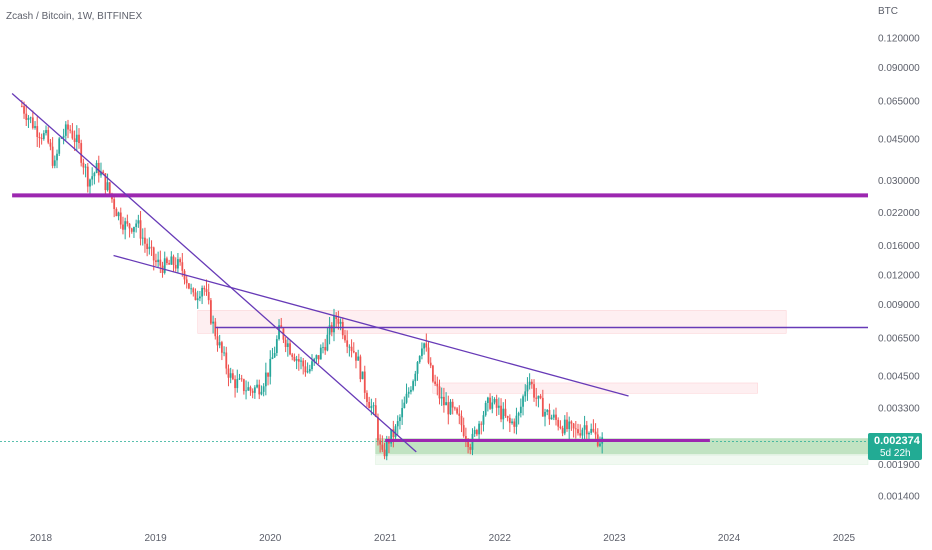 The width and height of the screenshot is (932, 550). I want to click on time-axis: 2018 2019 2020 2021 2022 2023 2024 2025, so click(443, 538).